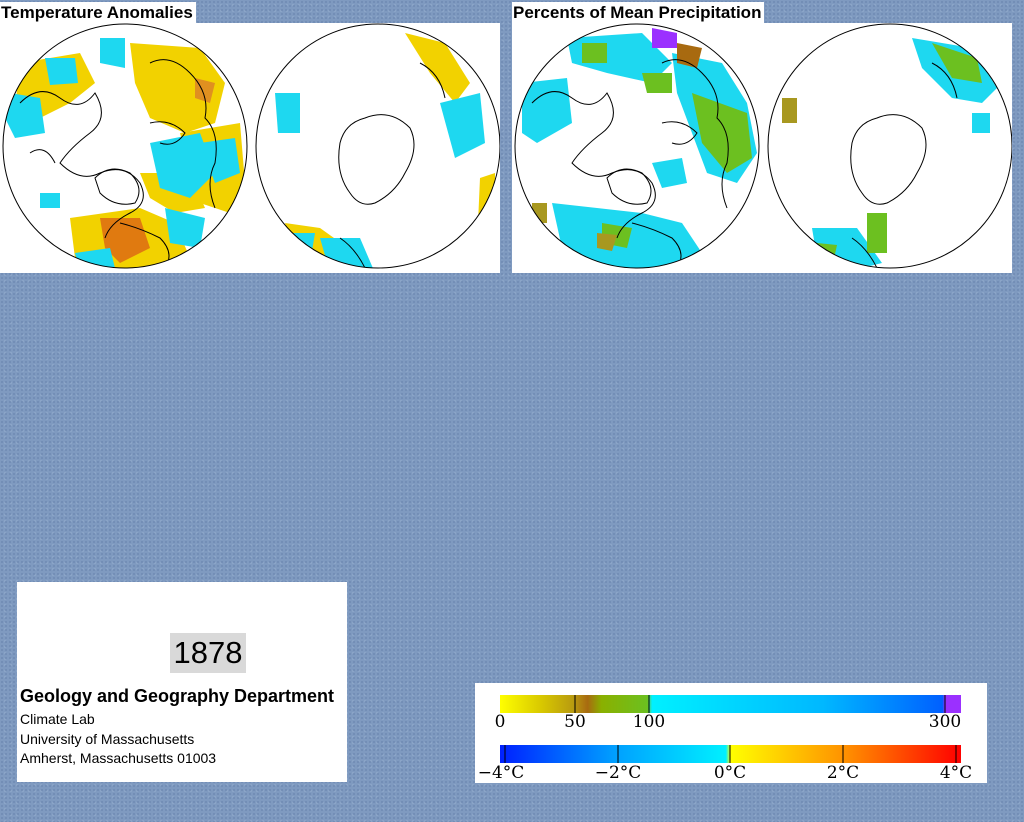 Image resolution: width=1024 pixels, height=822 pixels. I want to click on temp-tick-0: 0°C, so click(730, 773).